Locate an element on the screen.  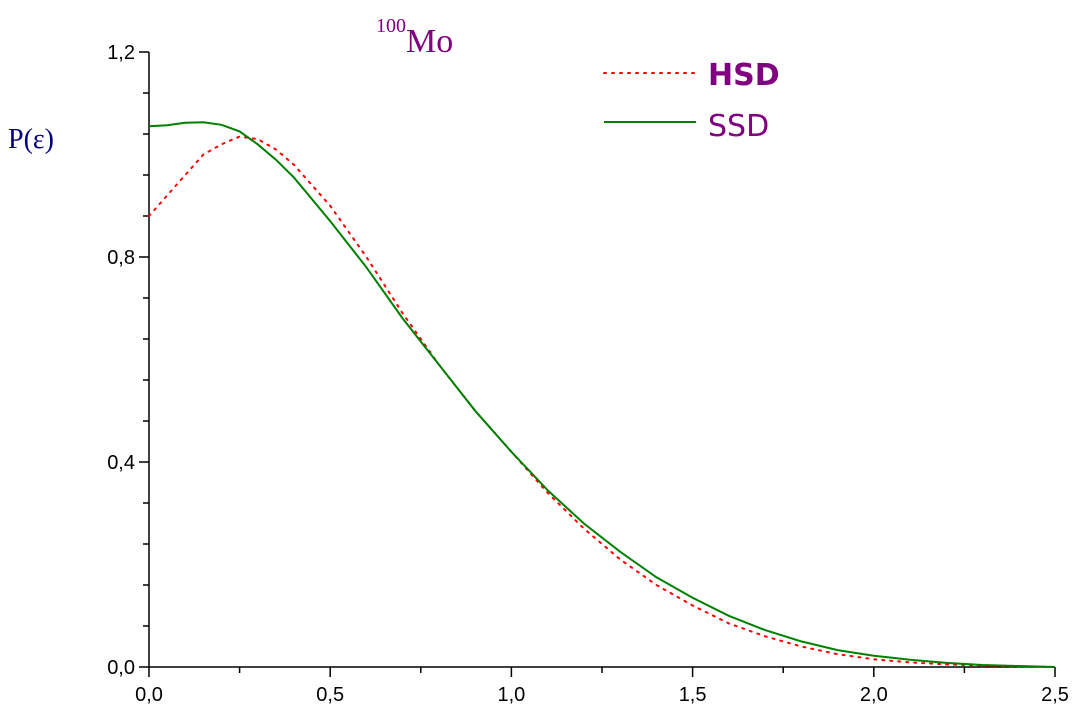
x-tick-label: 0,5 is located at coordinates (330, 695).